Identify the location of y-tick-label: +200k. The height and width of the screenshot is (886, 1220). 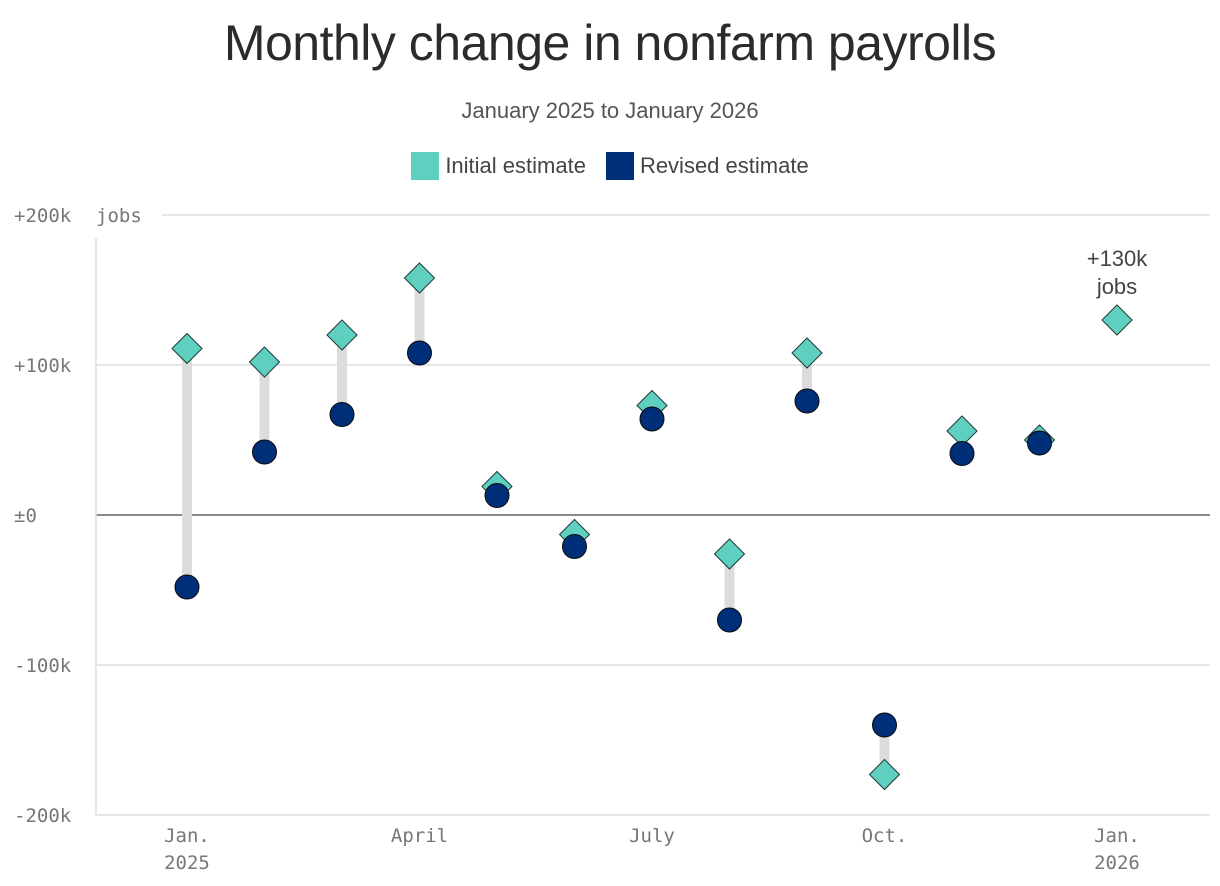
(43, 216).